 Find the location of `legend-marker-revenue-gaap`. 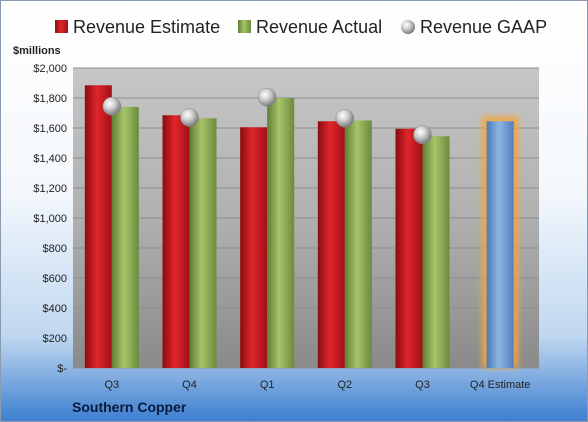

legend-marker-revenue-gaap is located at coordinates (408, 27).